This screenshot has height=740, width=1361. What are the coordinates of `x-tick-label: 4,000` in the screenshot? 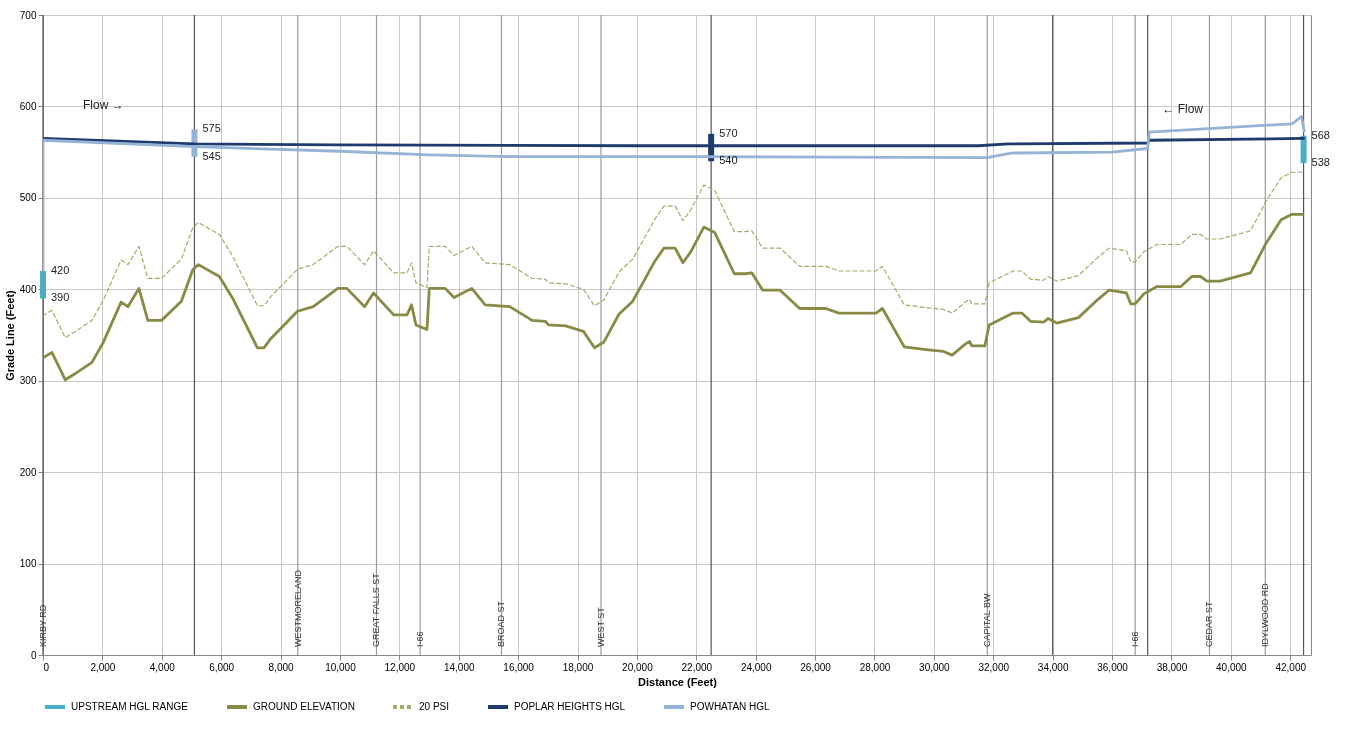 It's located at (162, 667).